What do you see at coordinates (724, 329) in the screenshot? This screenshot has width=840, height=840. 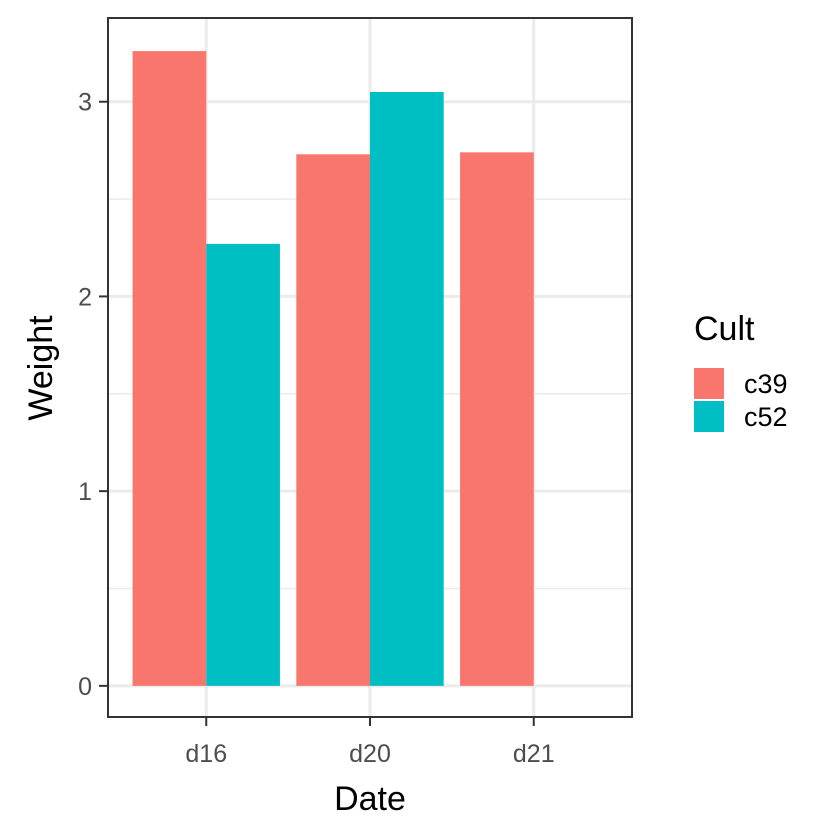 I see `legend-title: Cult` at bounding box center [724, 329].